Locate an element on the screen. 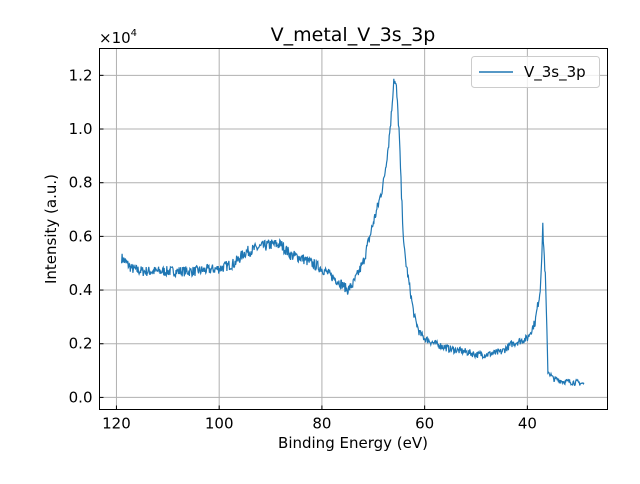 The image size is (640, 484). legend-box is located at coordinates (535, 72).